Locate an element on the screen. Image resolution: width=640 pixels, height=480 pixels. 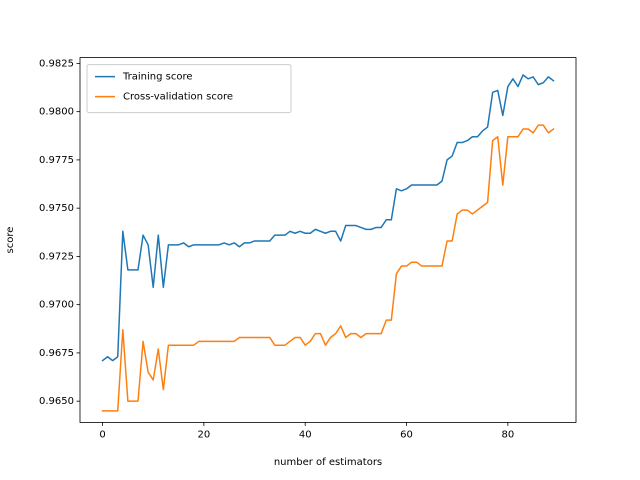
y-tick-label: 0.9675 is located at coordinates (56, 353).